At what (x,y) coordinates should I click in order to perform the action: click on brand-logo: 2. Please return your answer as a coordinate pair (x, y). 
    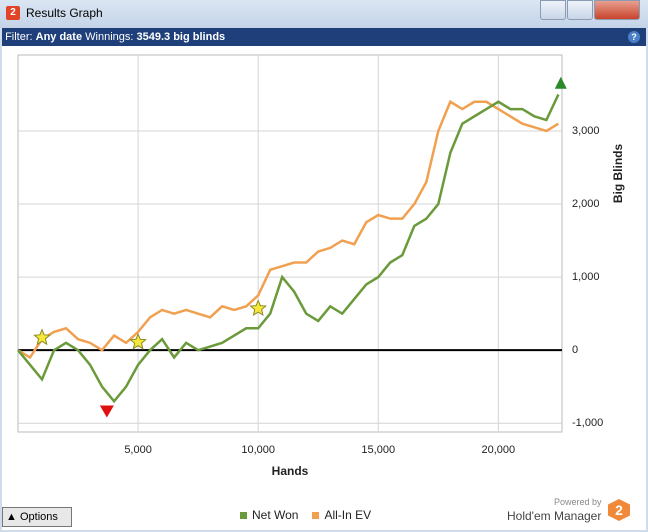
    Looking at the image, I should click on (619, 510).